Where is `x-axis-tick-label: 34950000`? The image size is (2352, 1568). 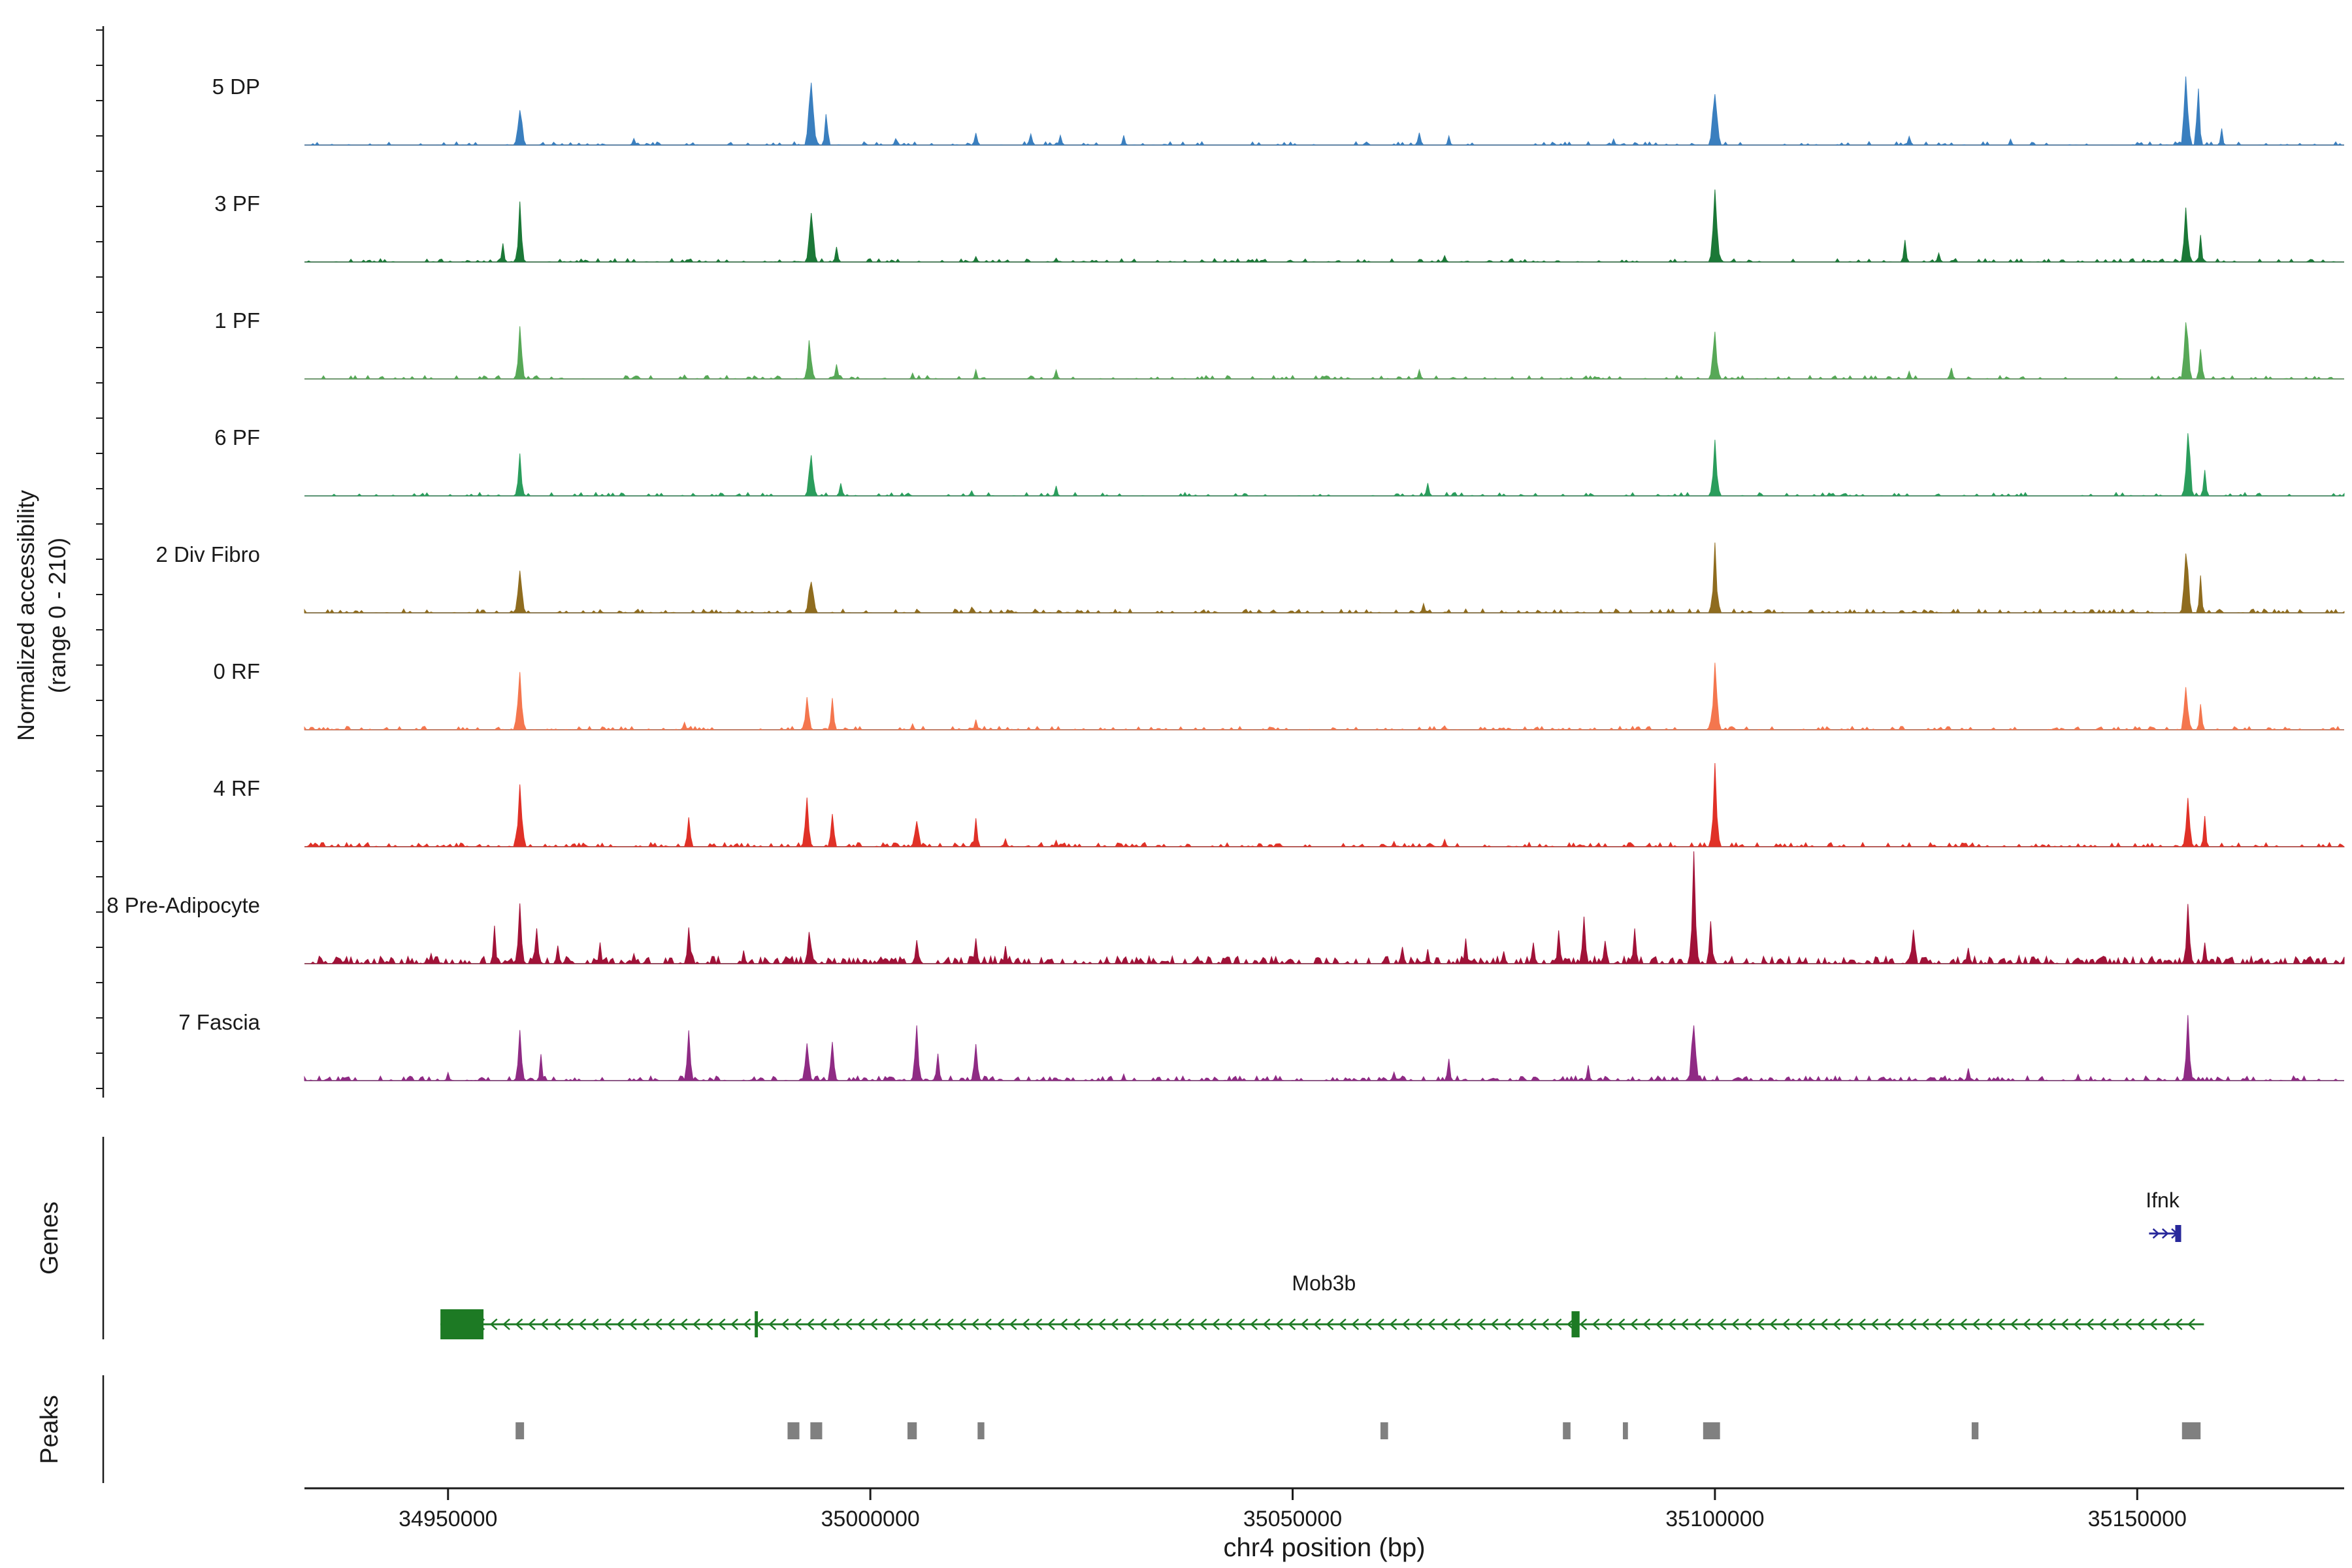
x-axis-tick-label: 34950000 is located at coordinates (448, 1519).